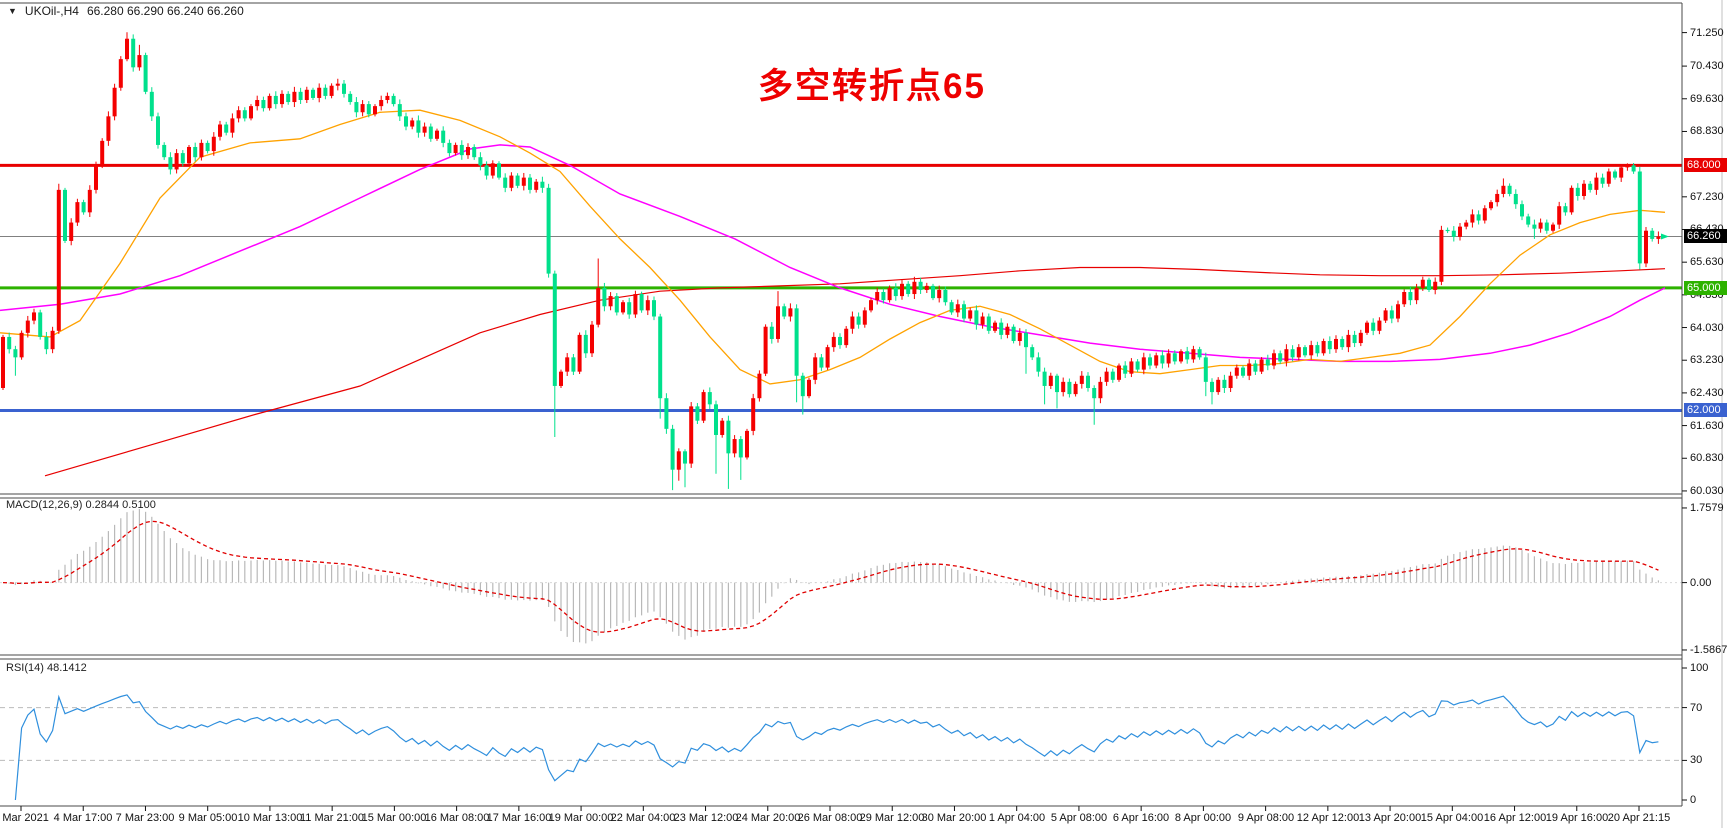 Image resolution: width=1728 pixels, height=828 pixels. What do you see at coordinates (270, 818) in the screenshot?
I see `time-axis-label: 10 Mar 13:00` at bounding box center [270, 818].